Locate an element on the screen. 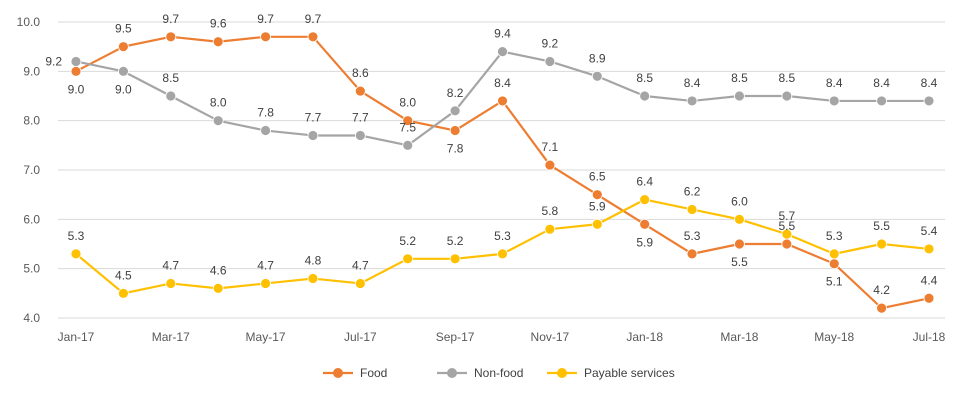 The image size is (977, 401). x-tick-label: Mar-18 is located at coordinates (739, 337).